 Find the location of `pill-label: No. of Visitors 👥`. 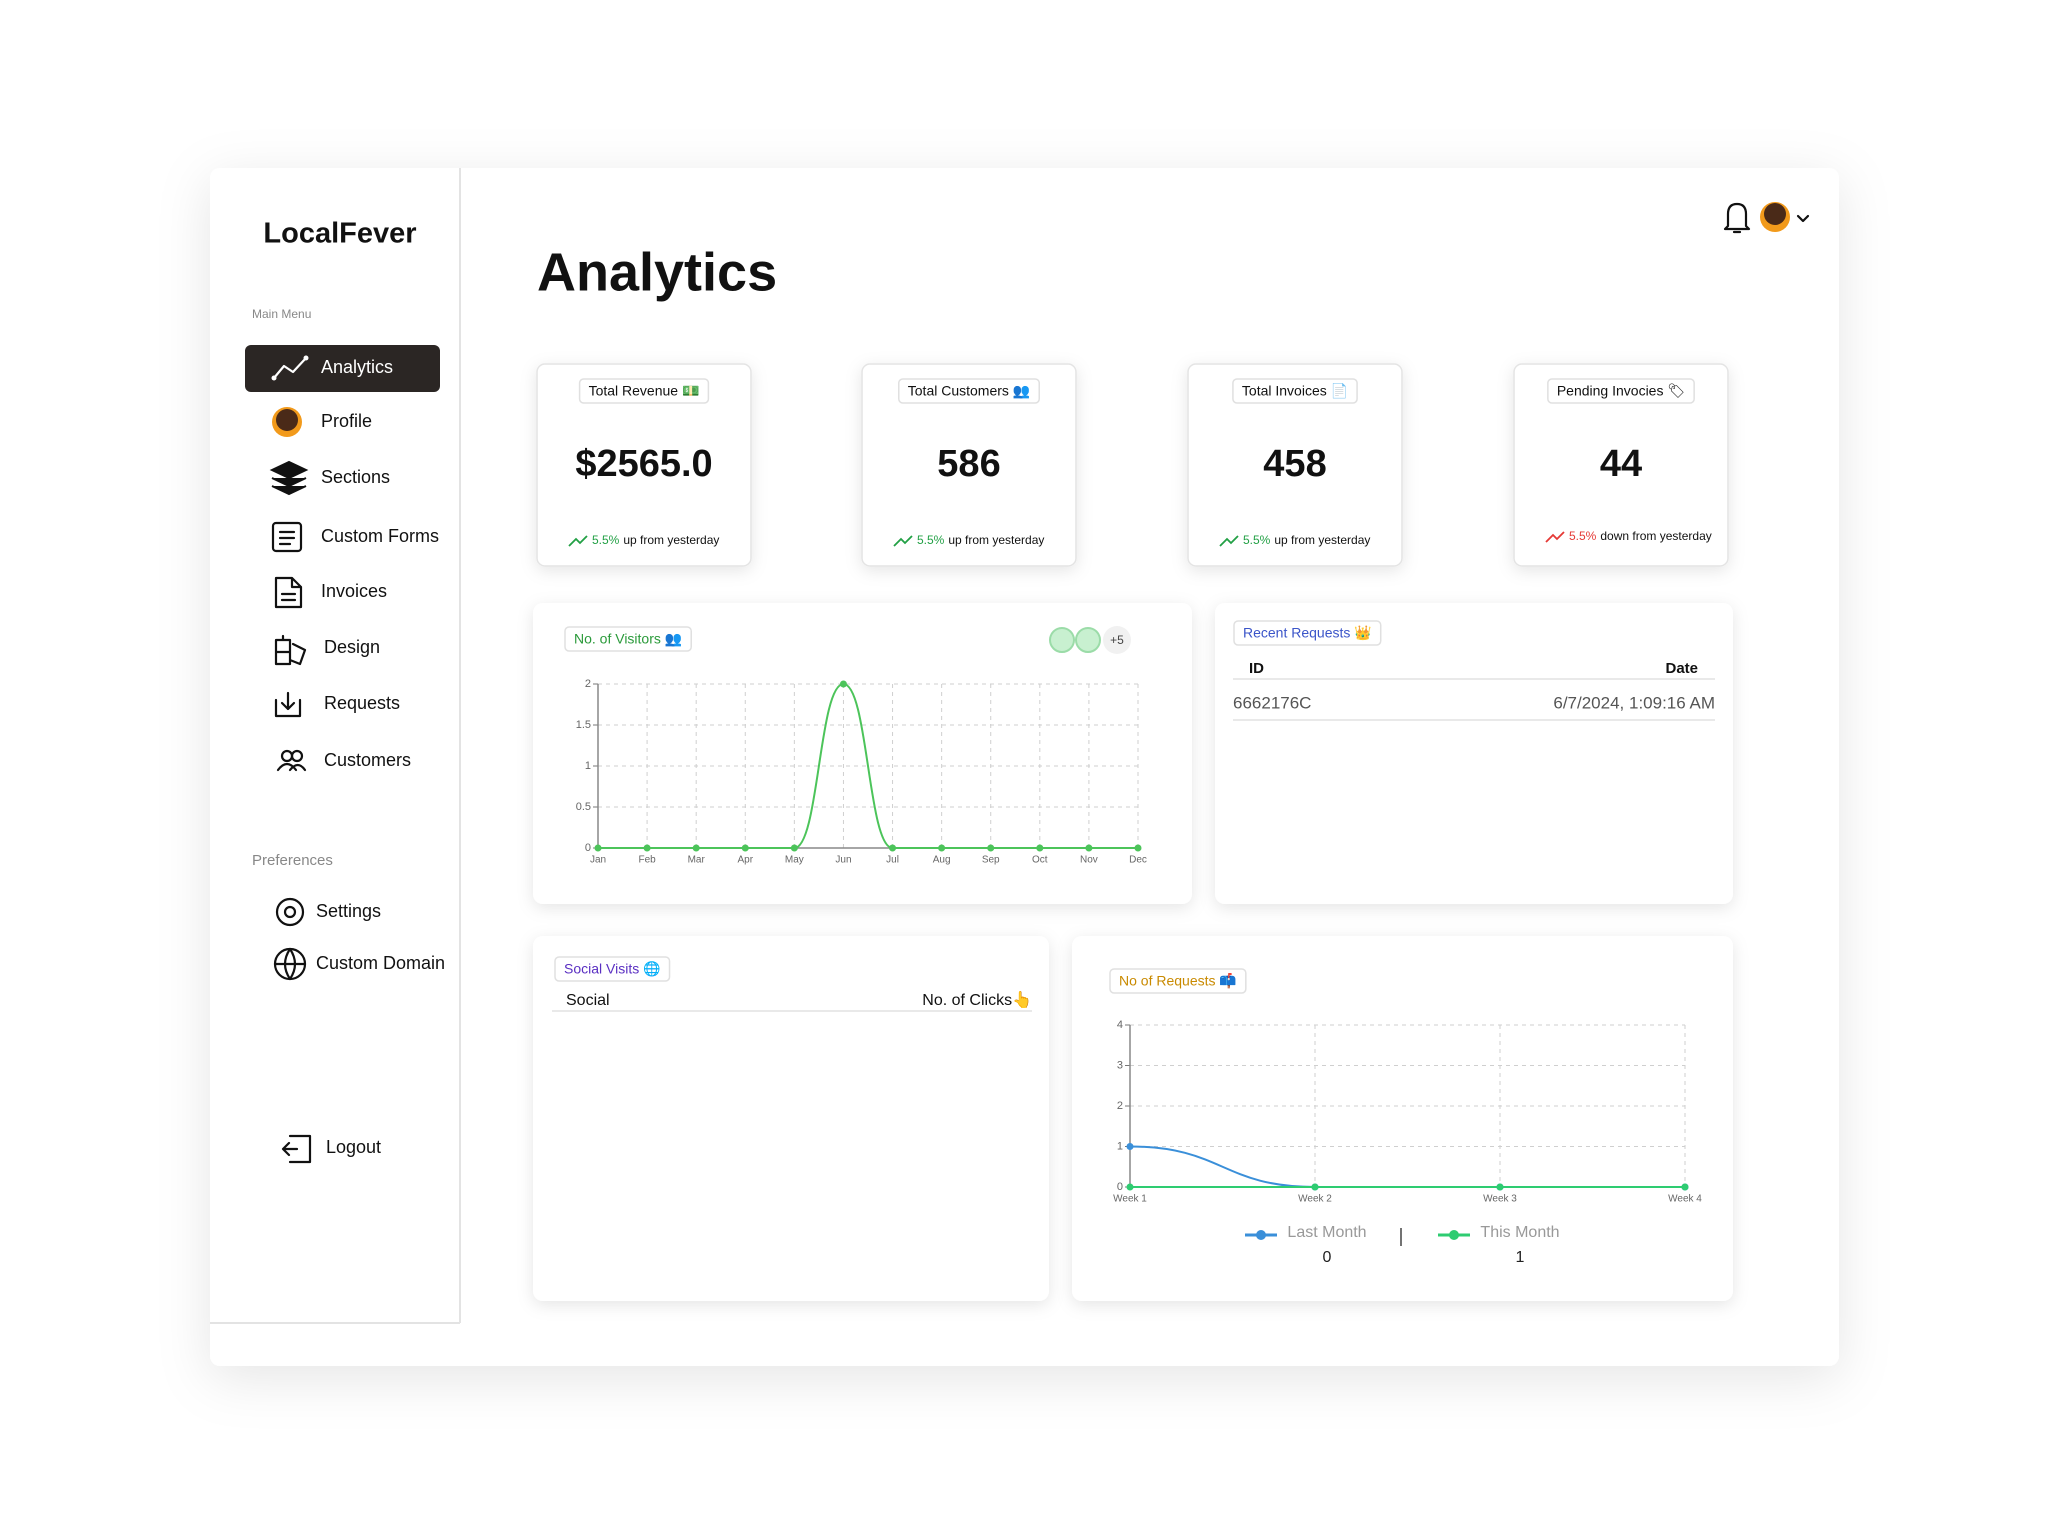

pill-label: No. of Visitors 👥 is located at coordinates (628, 639).